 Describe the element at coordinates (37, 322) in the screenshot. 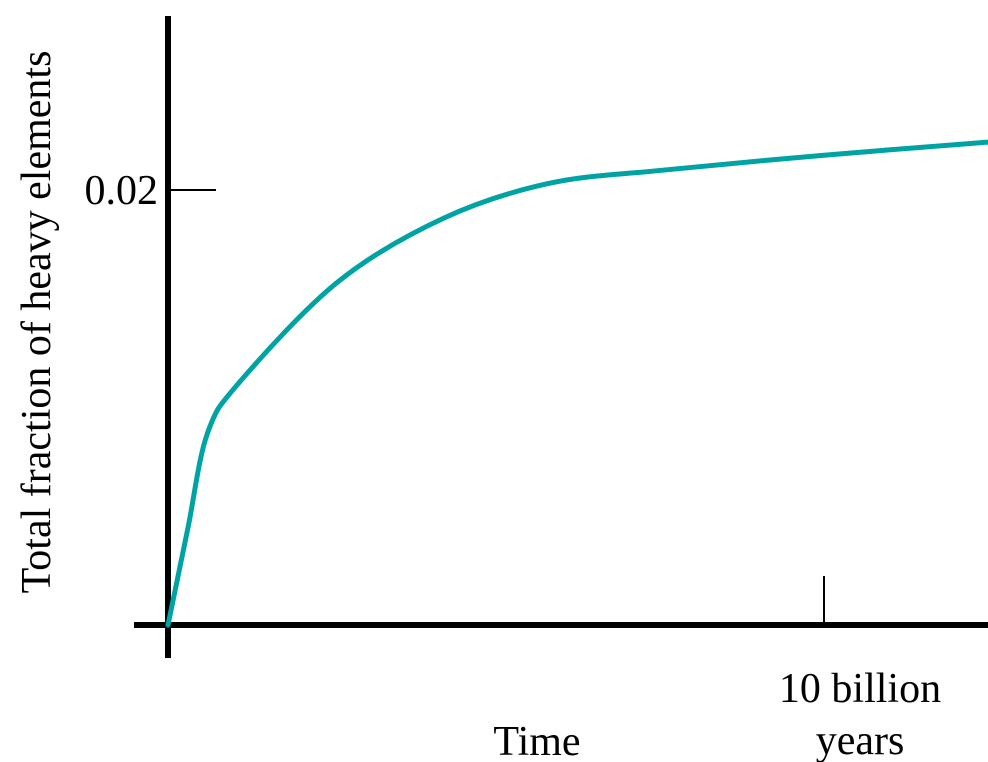

I see `y-axis-label: Total fraction of heavy elements` at that location.